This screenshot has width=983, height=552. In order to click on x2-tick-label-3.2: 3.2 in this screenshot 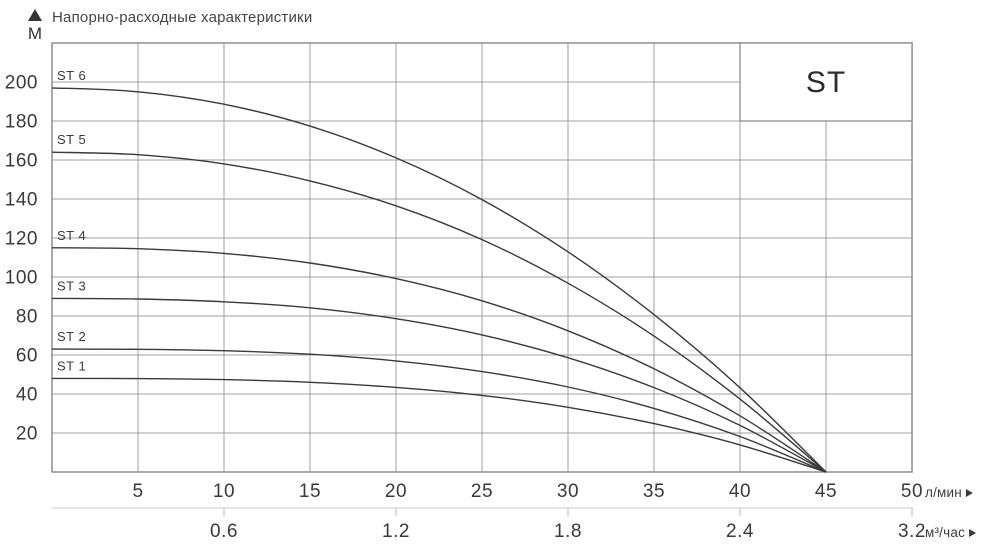, I will do `click(912, 531)`.